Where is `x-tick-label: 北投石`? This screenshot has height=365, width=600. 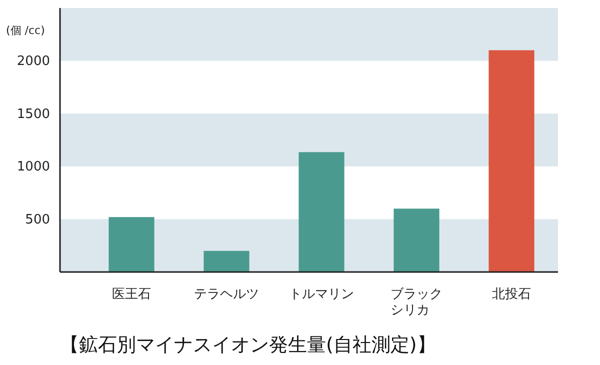
x-tick-label: 北投石 is located at coordinates (511, 294).